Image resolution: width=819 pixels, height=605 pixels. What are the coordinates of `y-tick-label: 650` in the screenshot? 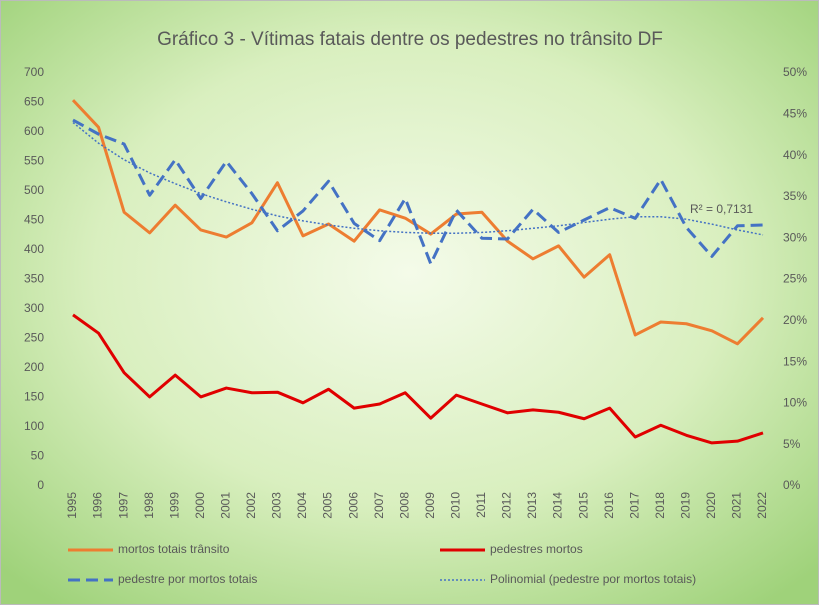 It's located at (34, 102).